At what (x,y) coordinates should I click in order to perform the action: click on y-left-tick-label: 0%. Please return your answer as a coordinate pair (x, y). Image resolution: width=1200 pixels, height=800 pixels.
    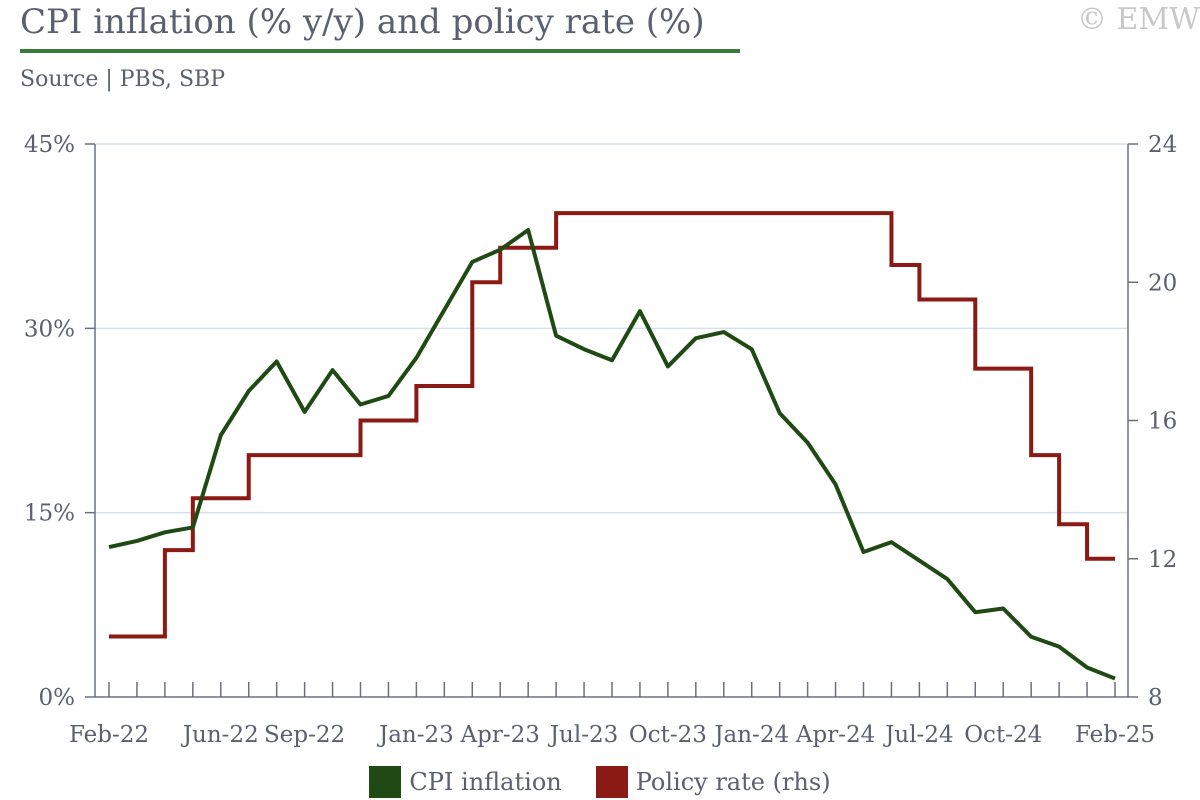
    Looking at the image, I should click on (57, 698).